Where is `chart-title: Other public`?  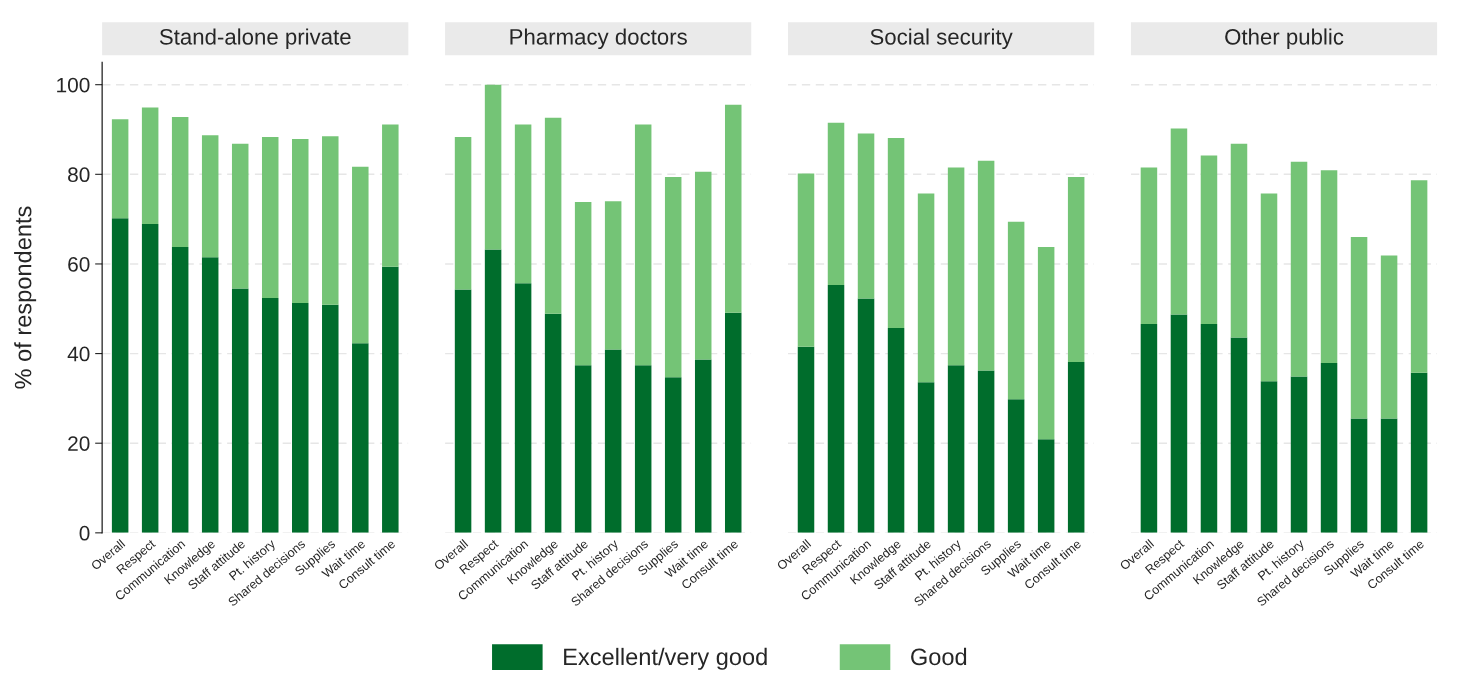 chart-title: Other public is located at coordinates (1284, 39).